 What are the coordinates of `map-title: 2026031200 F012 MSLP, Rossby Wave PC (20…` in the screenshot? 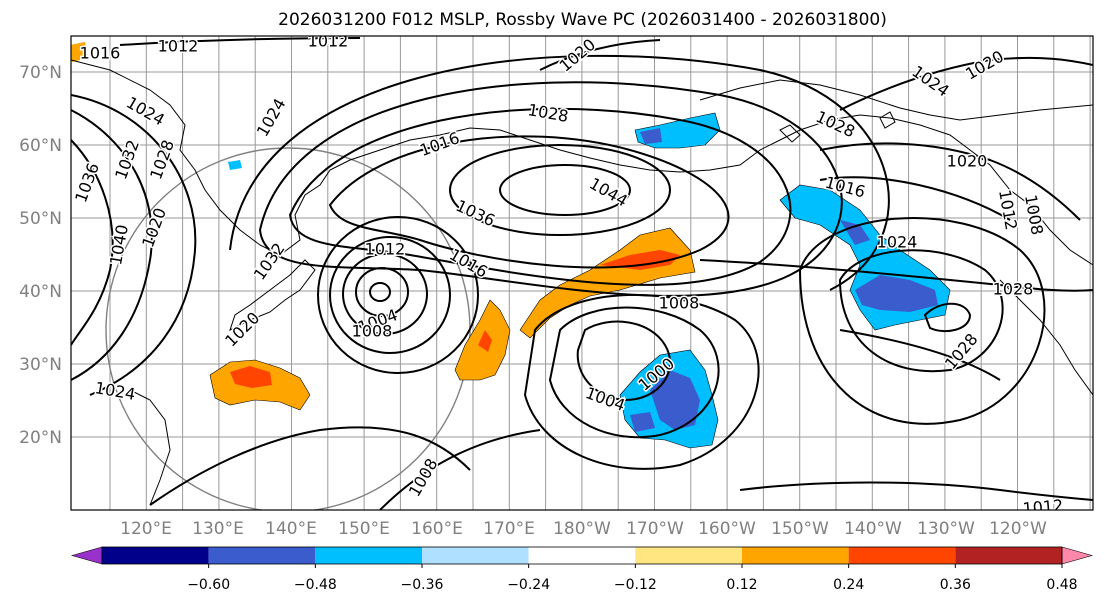 It's located at (582, 20).